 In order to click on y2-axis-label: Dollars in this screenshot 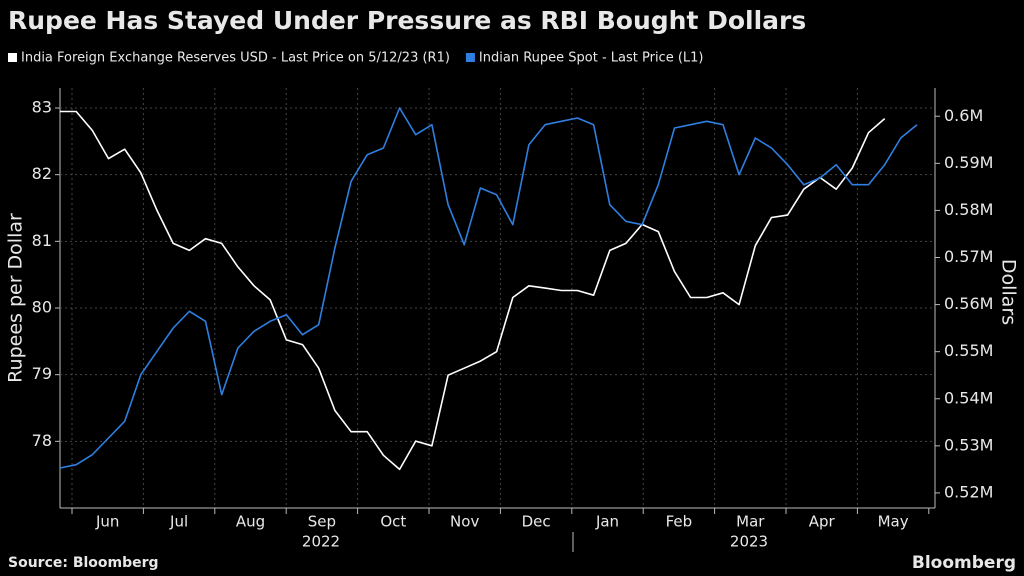, I will do `click(1009, 292)`.